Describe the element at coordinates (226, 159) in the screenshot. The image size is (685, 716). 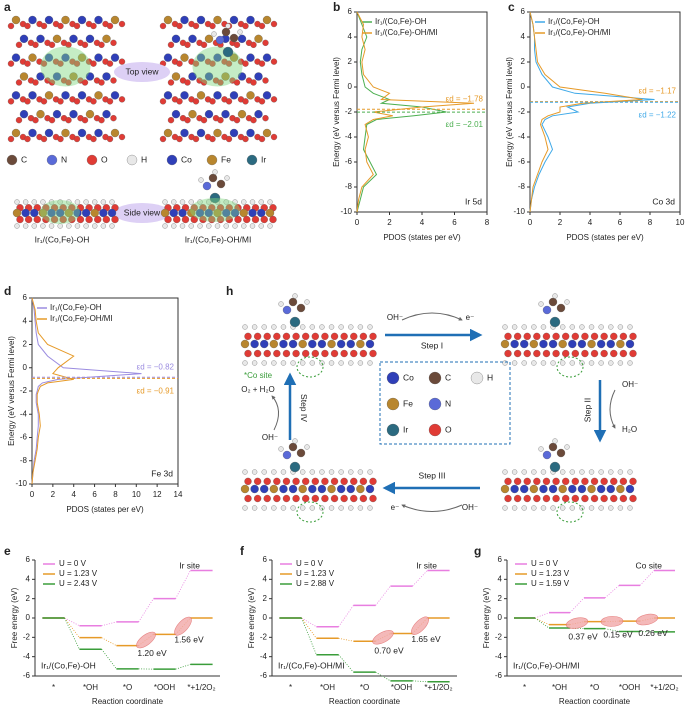
I see `legend-label: Fe` at that location.